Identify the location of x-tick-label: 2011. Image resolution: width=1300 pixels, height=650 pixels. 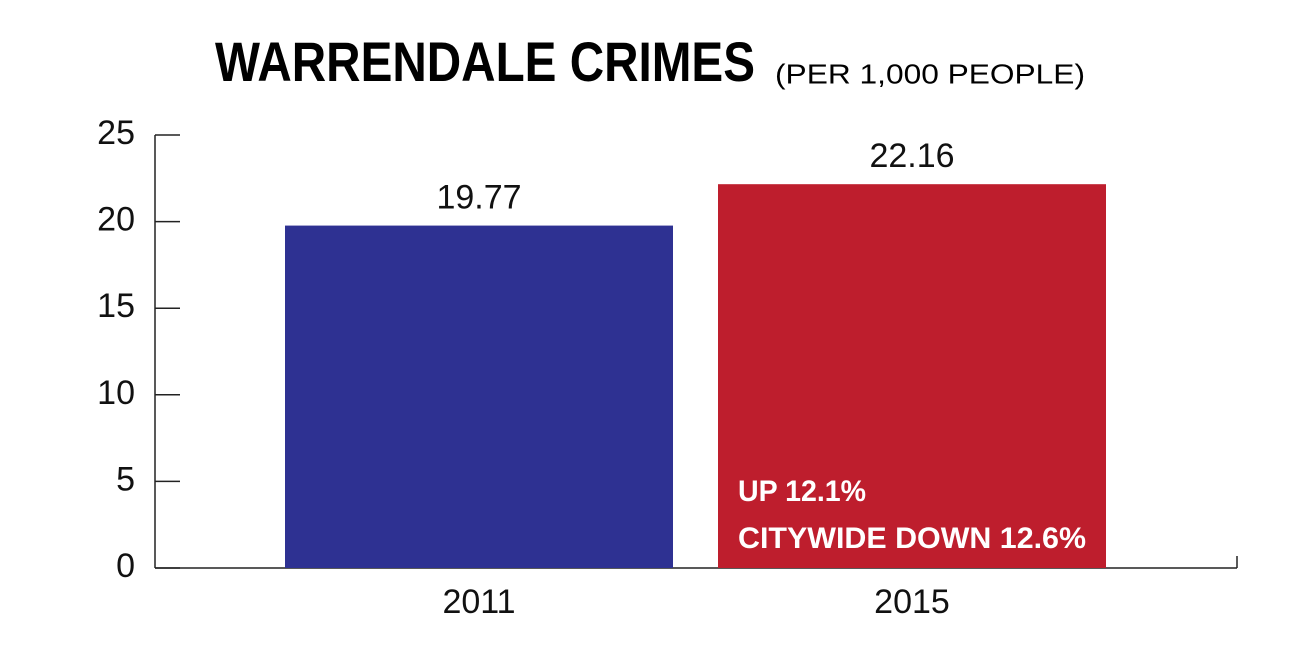
(478, 602).